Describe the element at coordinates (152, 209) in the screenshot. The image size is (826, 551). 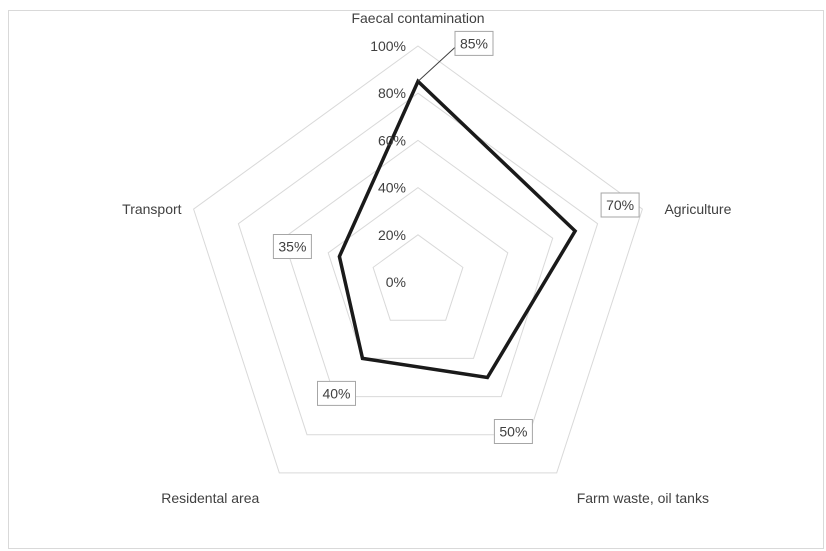
I see `category-label-4: Transport` at that location.